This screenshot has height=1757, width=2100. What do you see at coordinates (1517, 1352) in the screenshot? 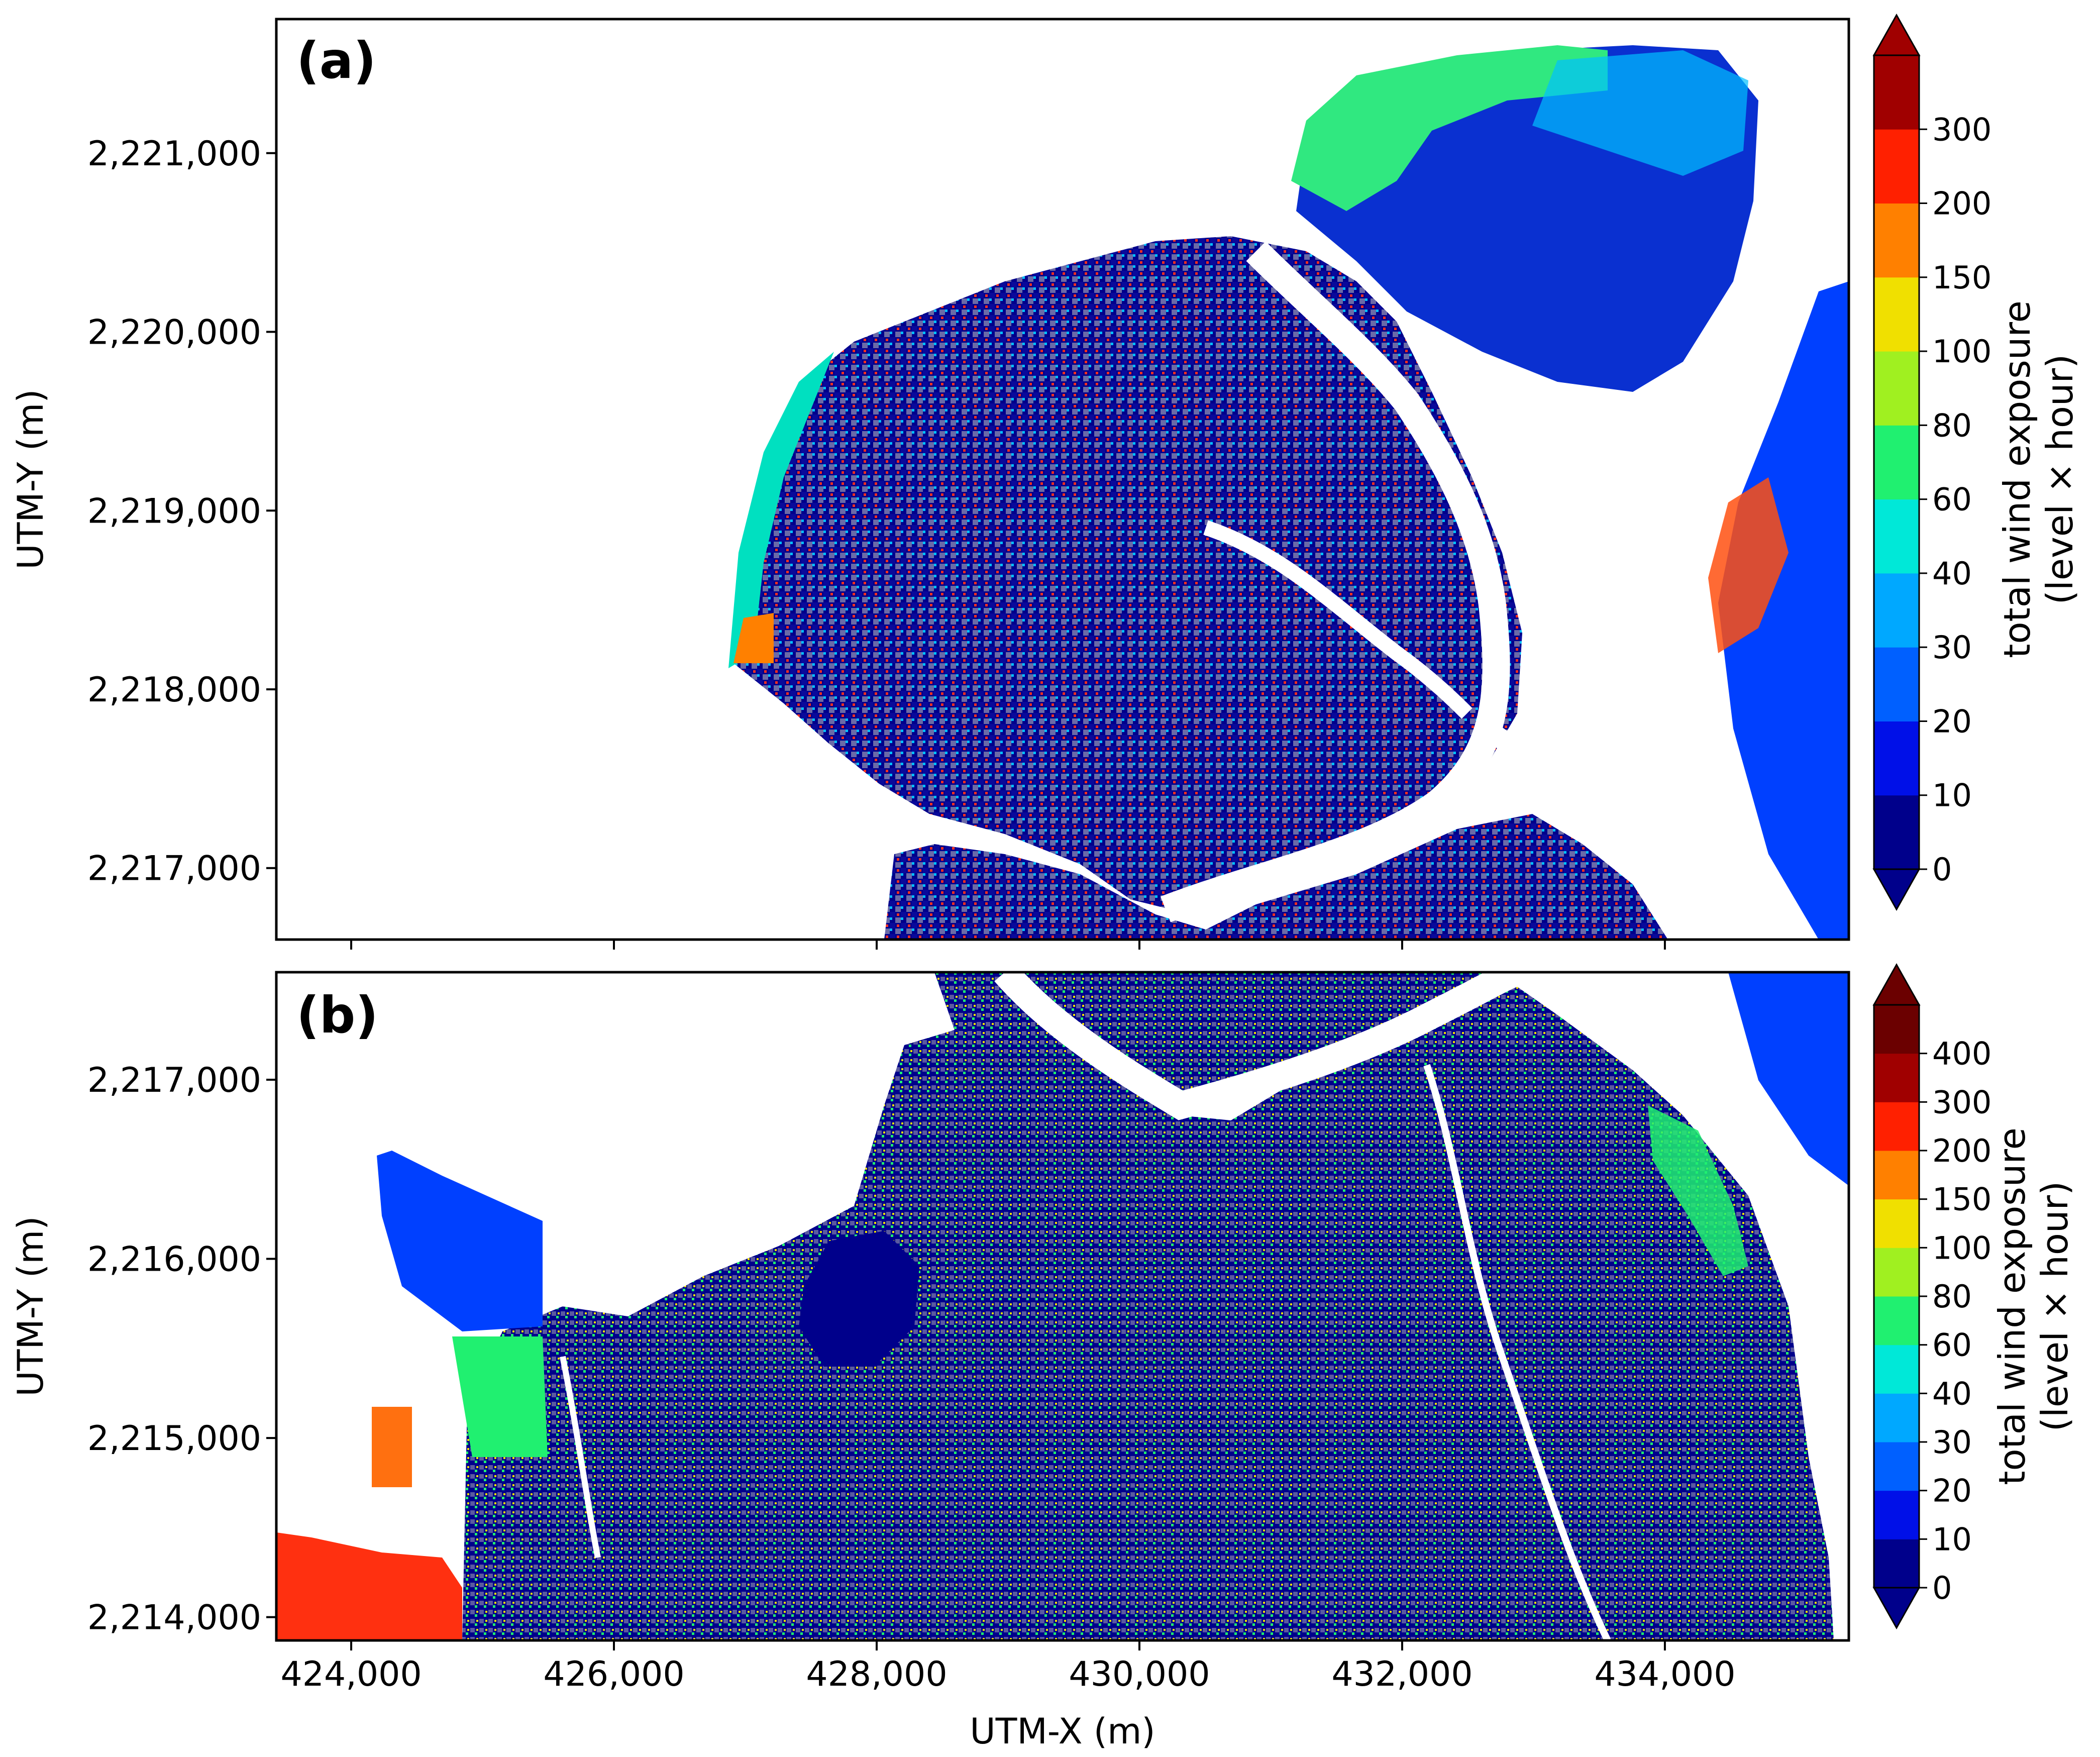
I see `panel-b-creek` at bounding box center [1517, 1352].